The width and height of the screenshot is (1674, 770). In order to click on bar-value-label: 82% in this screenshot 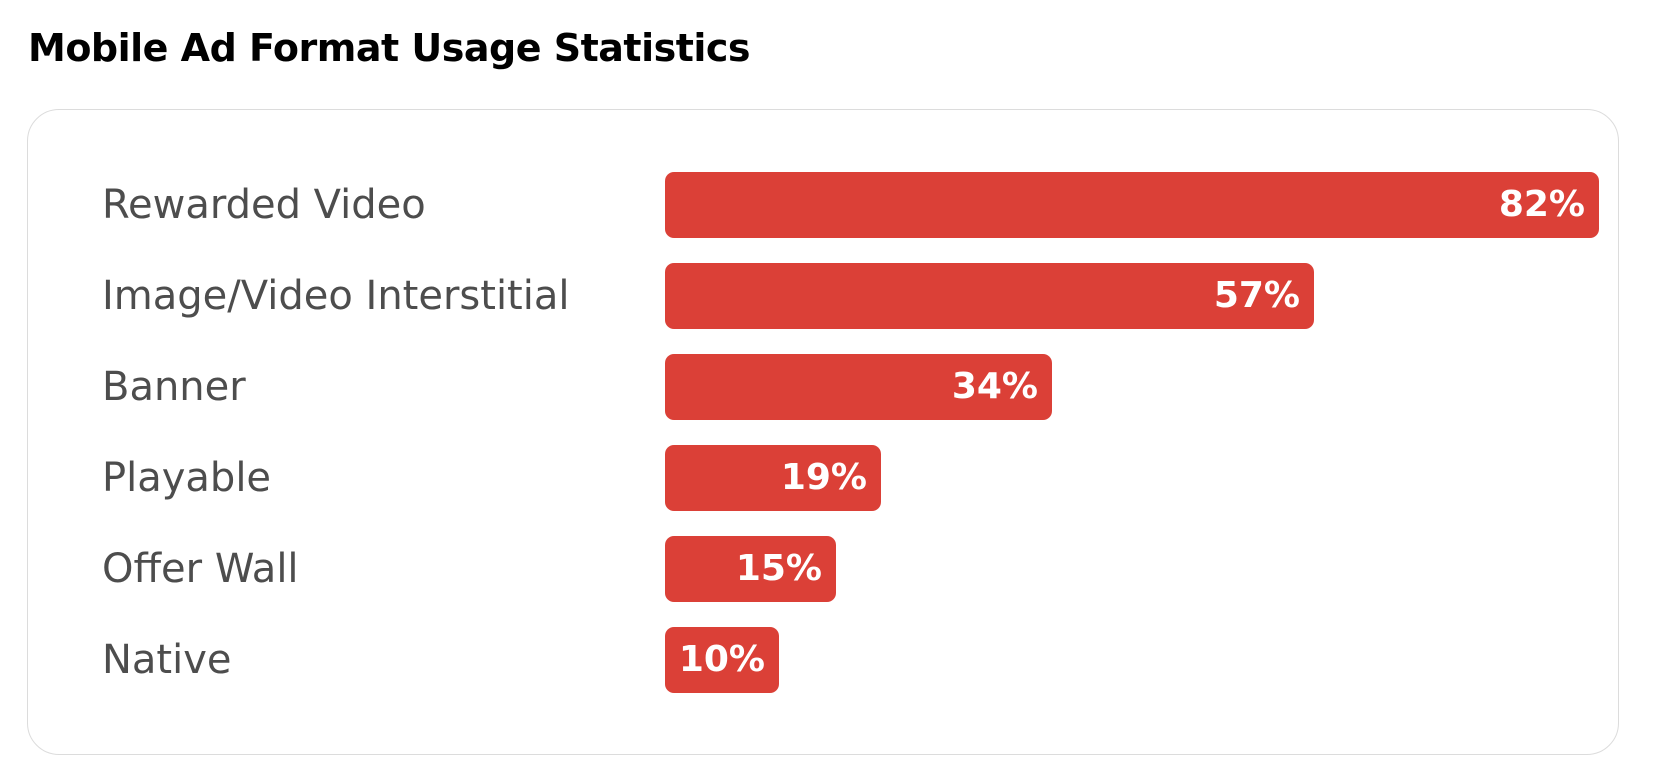, I will do `click(1541, 204)`.